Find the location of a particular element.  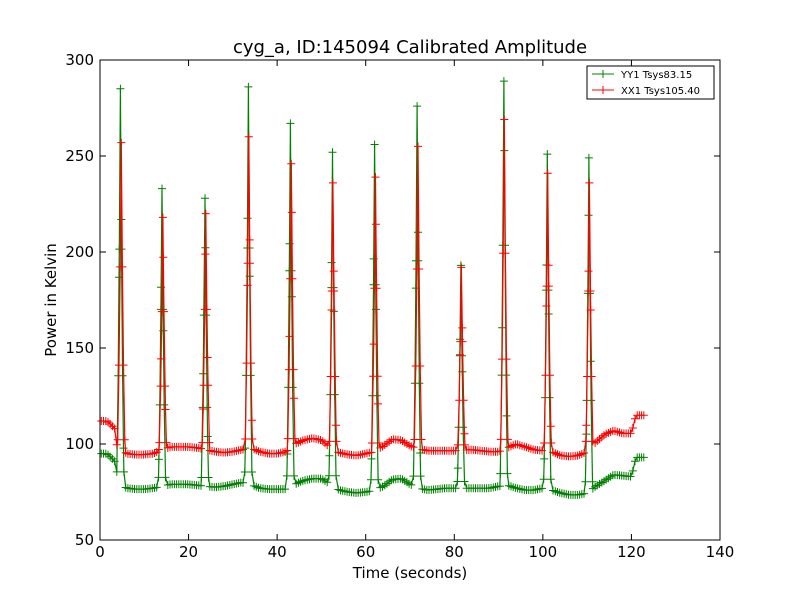

y-axis-label: Power in Kelvin is located at coordinates (51, 300).